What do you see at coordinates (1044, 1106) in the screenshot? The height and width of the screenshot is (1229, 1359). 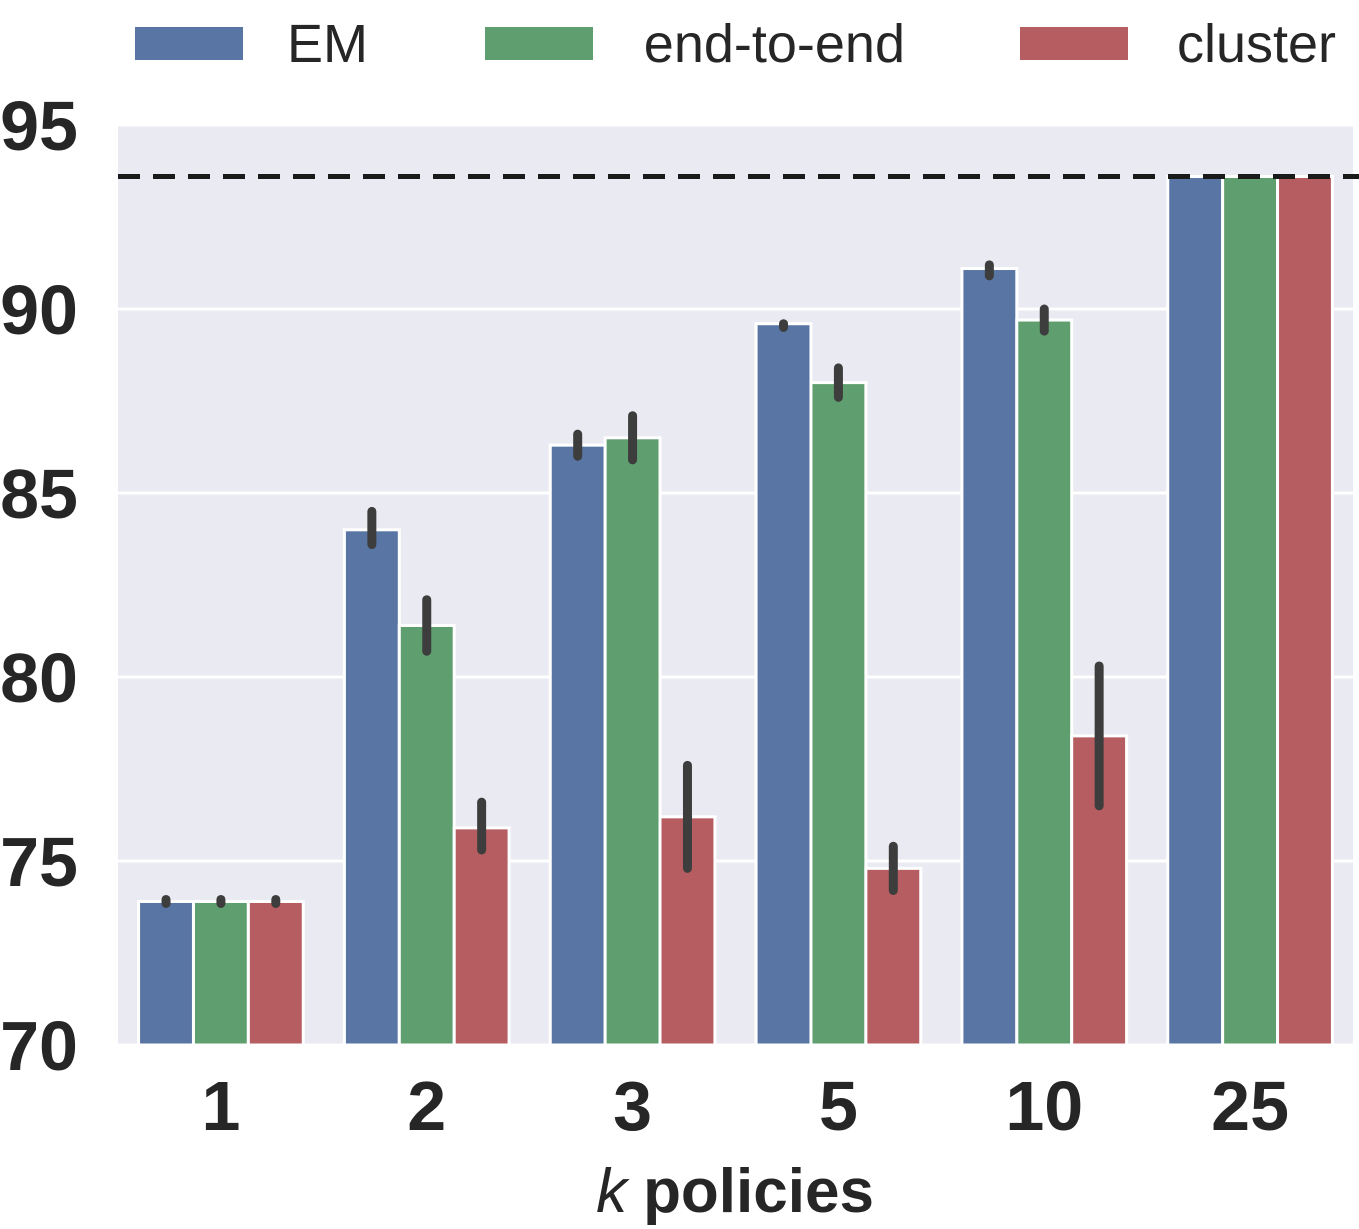 I see `x-tick-label: 10` at bounding box center [1044, 1106].